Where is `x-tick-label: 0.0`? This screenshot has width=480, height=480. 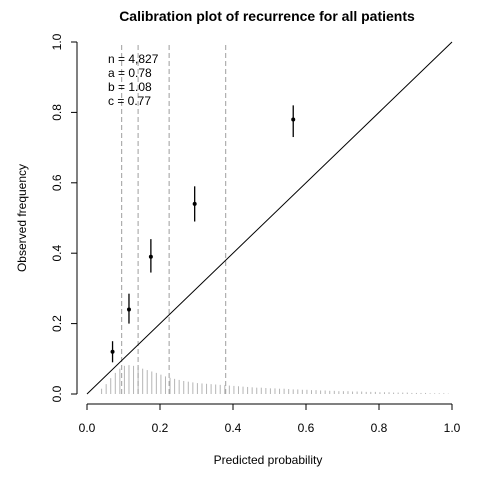 x-tick-label: 0.0 is located at coordinates (87, 428).